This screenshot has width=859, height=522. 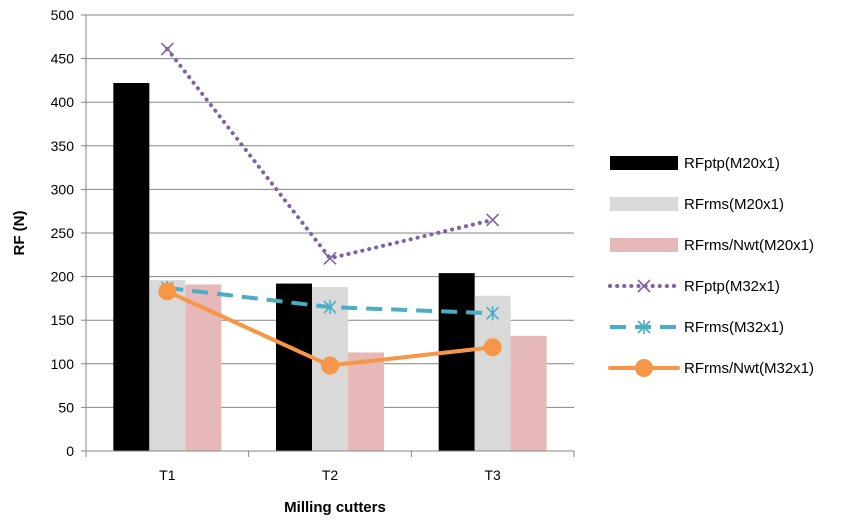 I want to click on legend-label: RFrms(M32x1), so click(x=734, y=327).